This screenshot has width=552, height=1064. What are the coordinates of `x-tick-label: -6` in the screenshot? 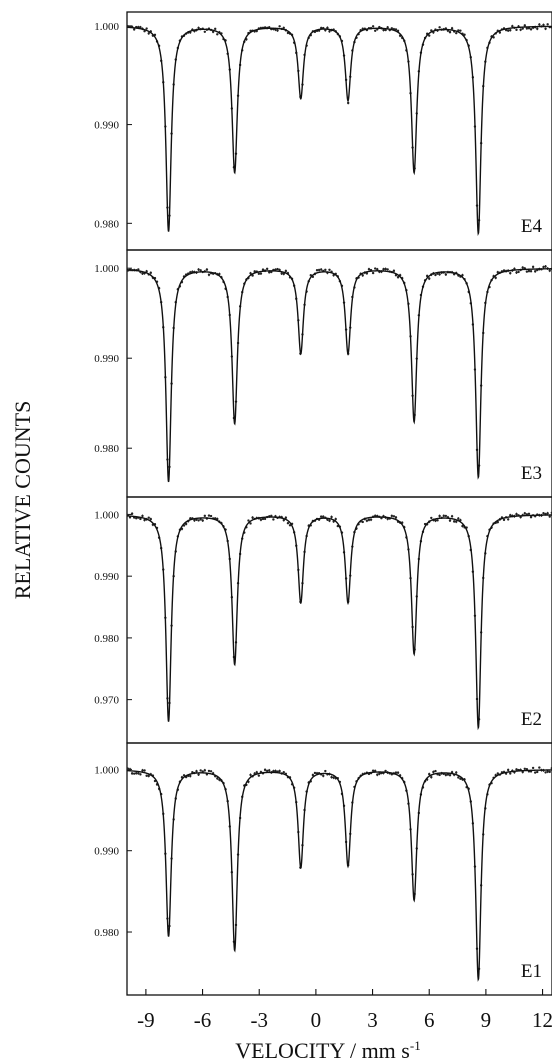 It's located at (203, 1020).